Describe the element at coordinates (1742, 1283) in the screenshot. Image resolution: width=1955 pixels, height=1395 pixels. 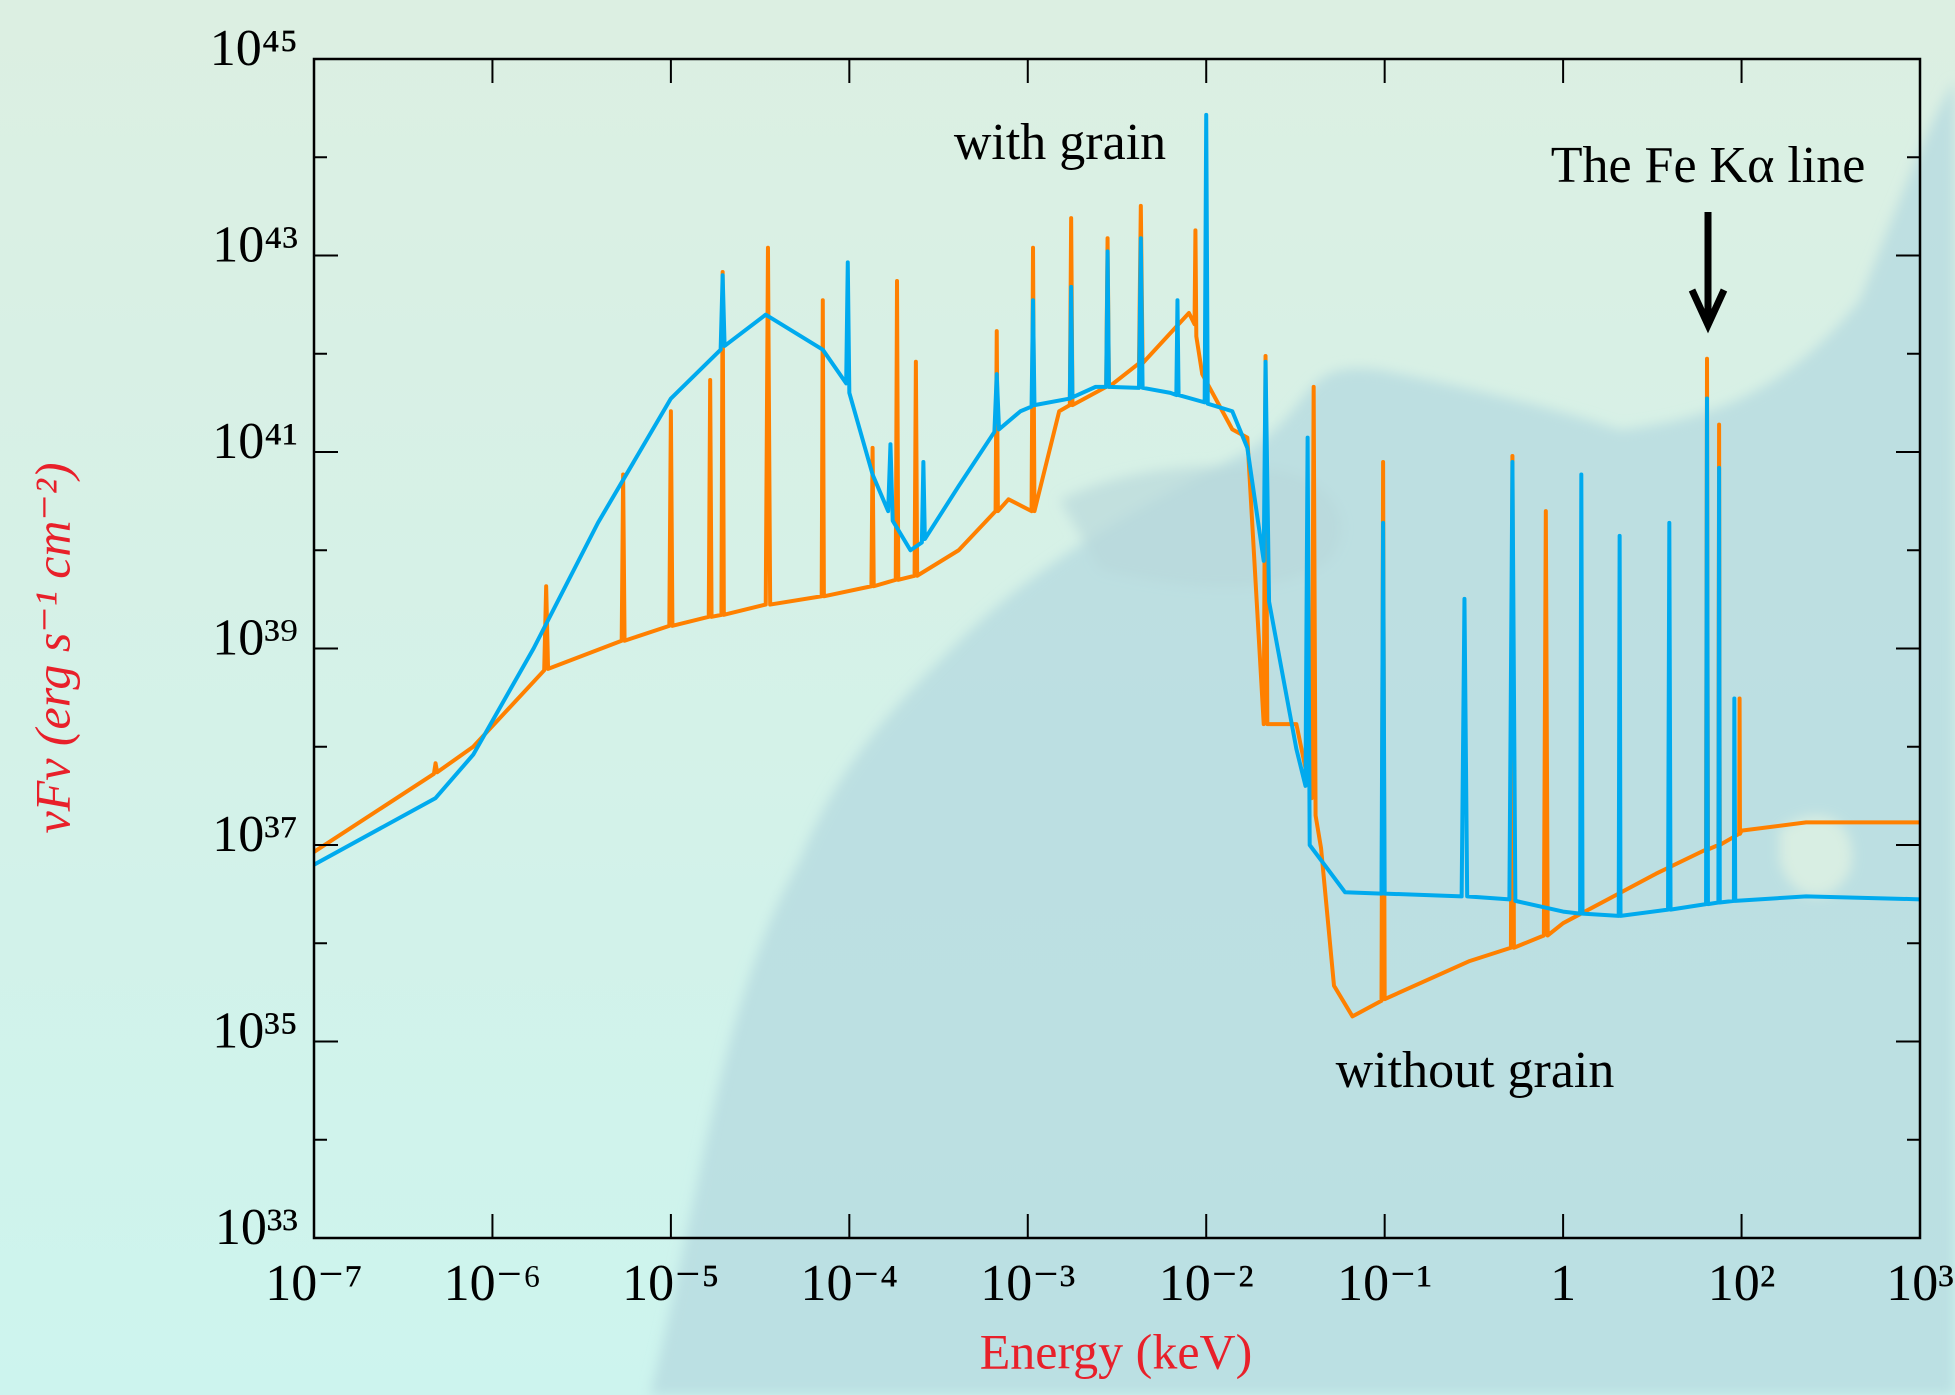
I see `x-tick-label: 10²` at that location.